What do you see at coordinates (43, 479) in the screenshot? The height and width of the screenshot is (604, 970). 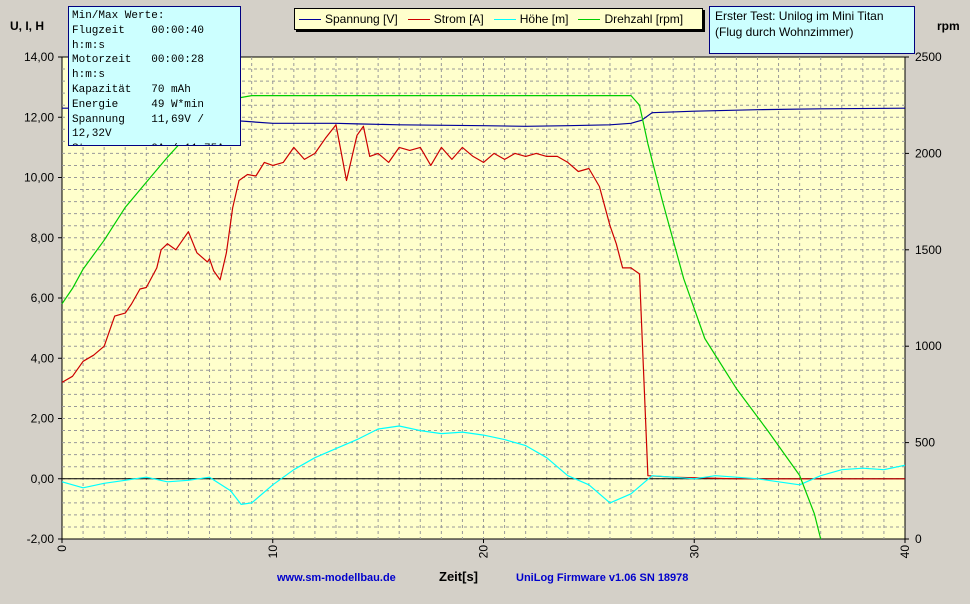 I see `y-tick-label: 0,00` at bounding box center [43, 479].